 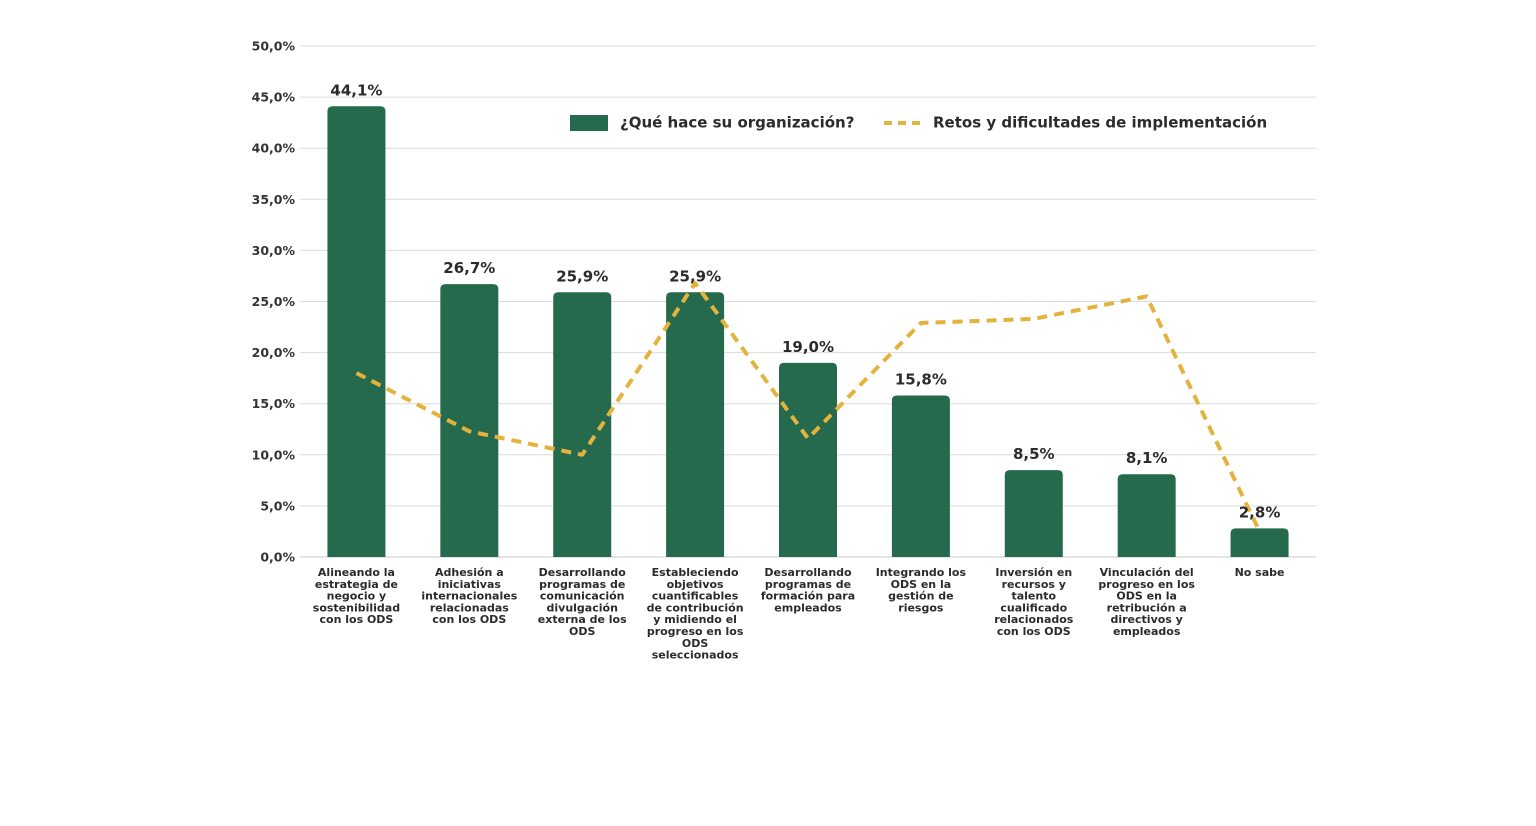 I want to click on x-category-label-line: talento, so click(x=1033, y=596).